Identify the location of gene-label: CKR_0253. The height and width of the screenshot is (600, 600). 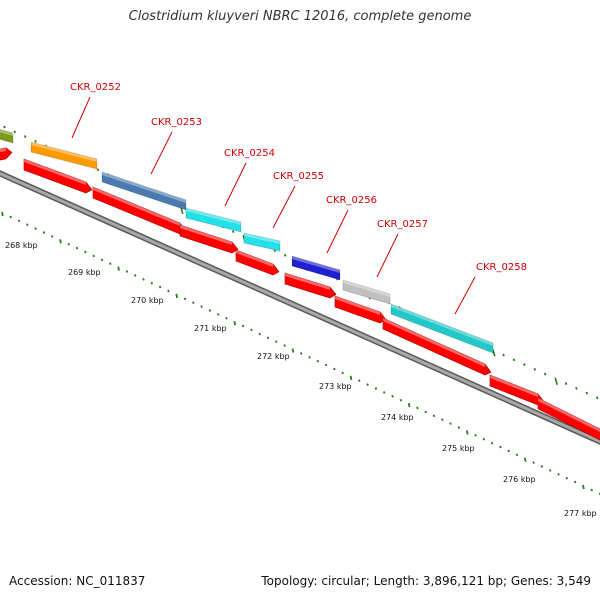
(176, 122).